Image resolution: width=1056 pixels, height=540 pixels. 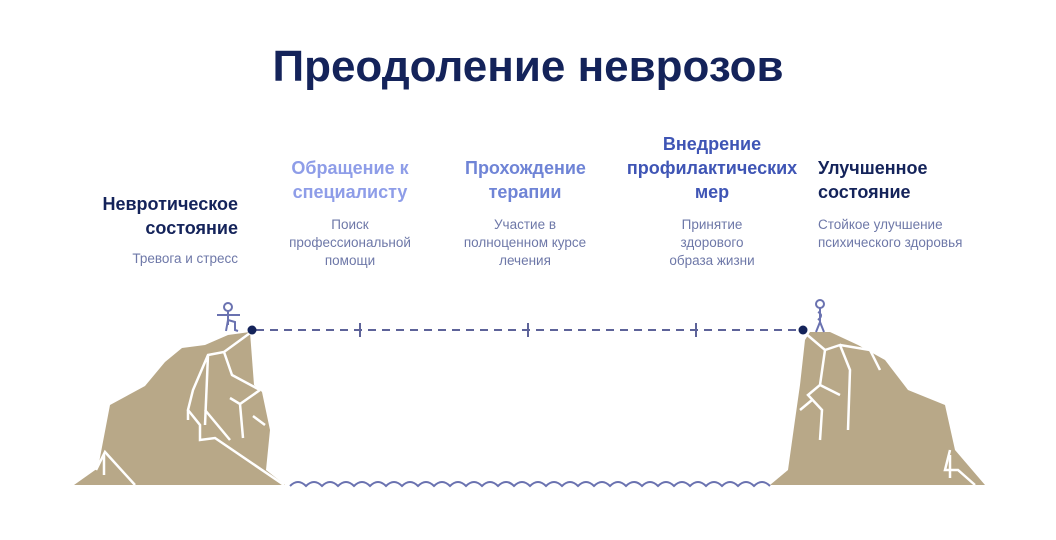 I want to click on step-desc: Тревога и стресс, so click(x=185, y=258).